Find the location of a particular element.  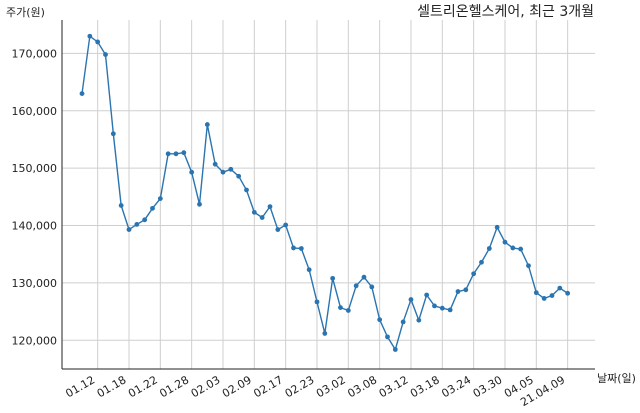

x-tick-label: 02.03 is located at coordinates (206, 386).